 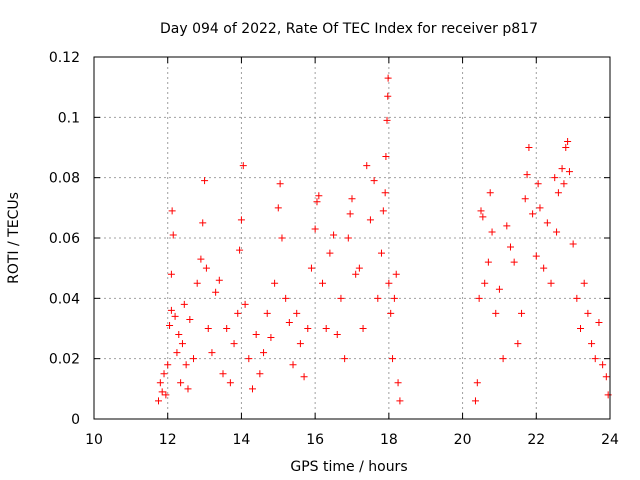 What do you see at coordinates (69, 118) in the screenshot?
I see `y-tick-label: 0.1` at bounding box center [69, 118].